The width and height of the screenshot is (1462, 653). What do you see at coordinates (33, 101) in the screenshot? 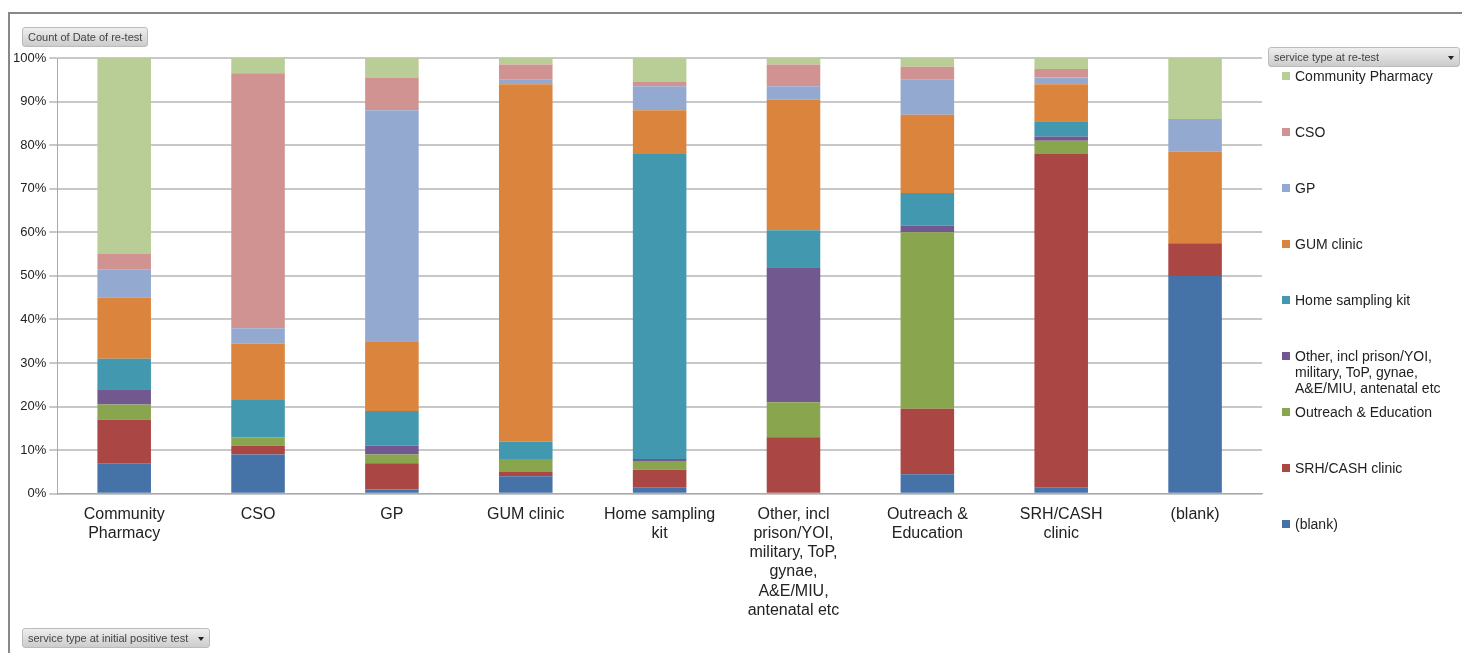
I see `y-tick-label: 90%` at bounding box center [33, 101].